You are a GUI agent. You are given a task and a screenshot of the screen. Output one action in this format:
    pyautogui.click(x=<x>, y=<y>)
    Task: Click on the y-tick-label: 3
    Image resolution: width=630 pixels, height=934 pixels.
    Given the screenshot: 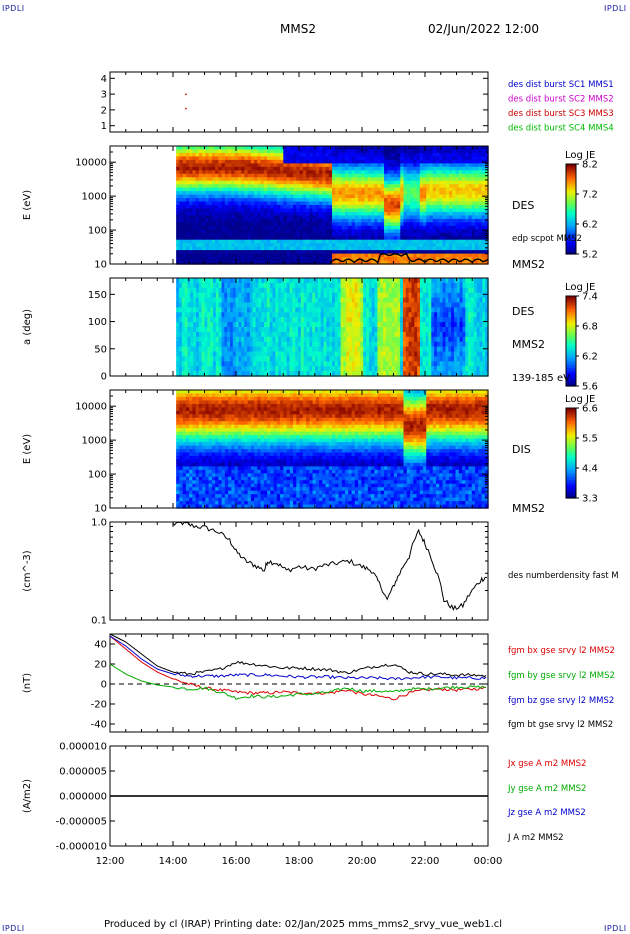 What is the action you would take?
    pyautogui.click(x=104, y=95)
    